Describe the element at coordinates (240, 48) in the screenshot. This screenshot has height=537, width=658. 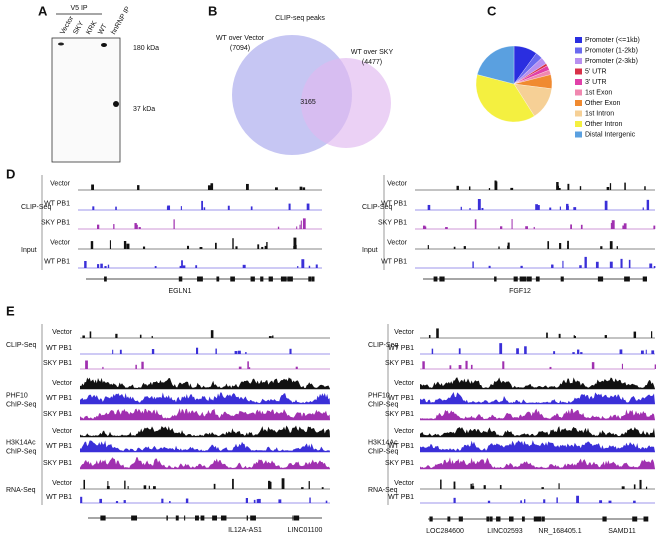
I see `label: (7094)` at that location.